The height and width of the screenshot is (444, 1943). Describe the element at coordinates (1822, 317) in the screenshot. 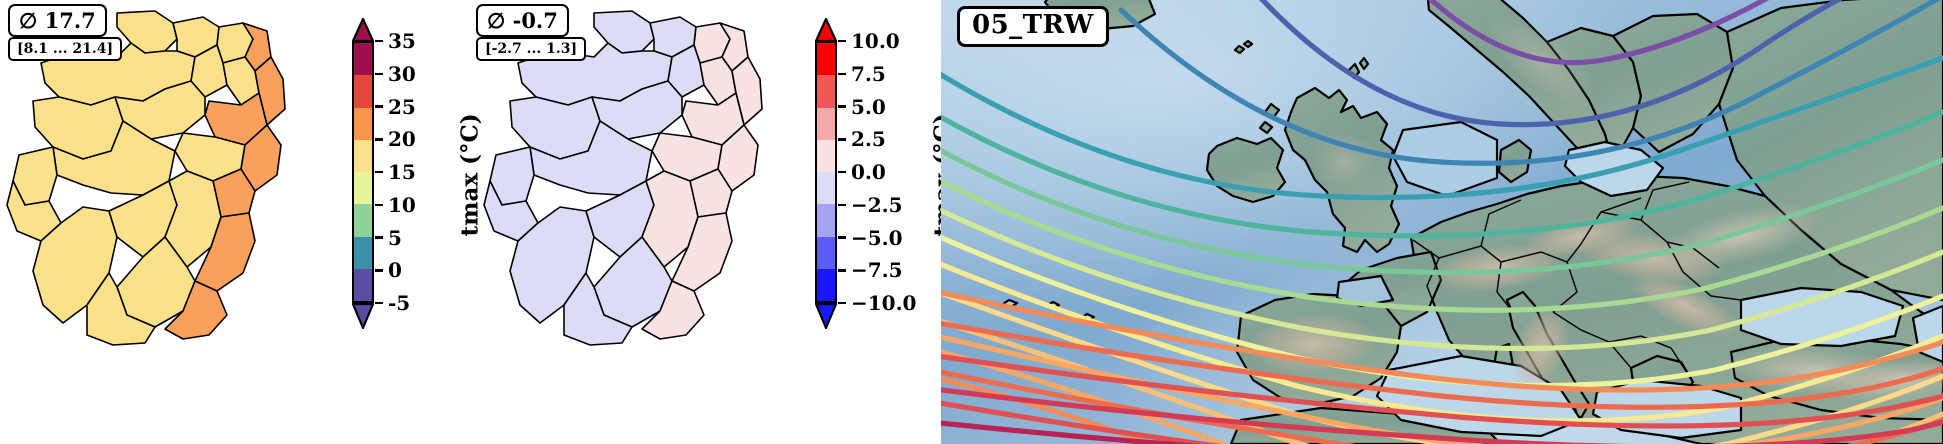

I see `water-black-sea` at that location.